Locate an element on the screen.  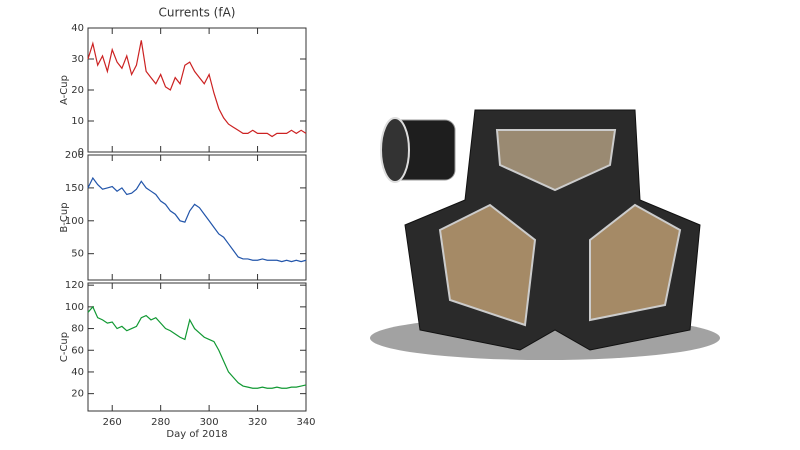
x-tick-label: 260 is located at coordinates (112, 422).